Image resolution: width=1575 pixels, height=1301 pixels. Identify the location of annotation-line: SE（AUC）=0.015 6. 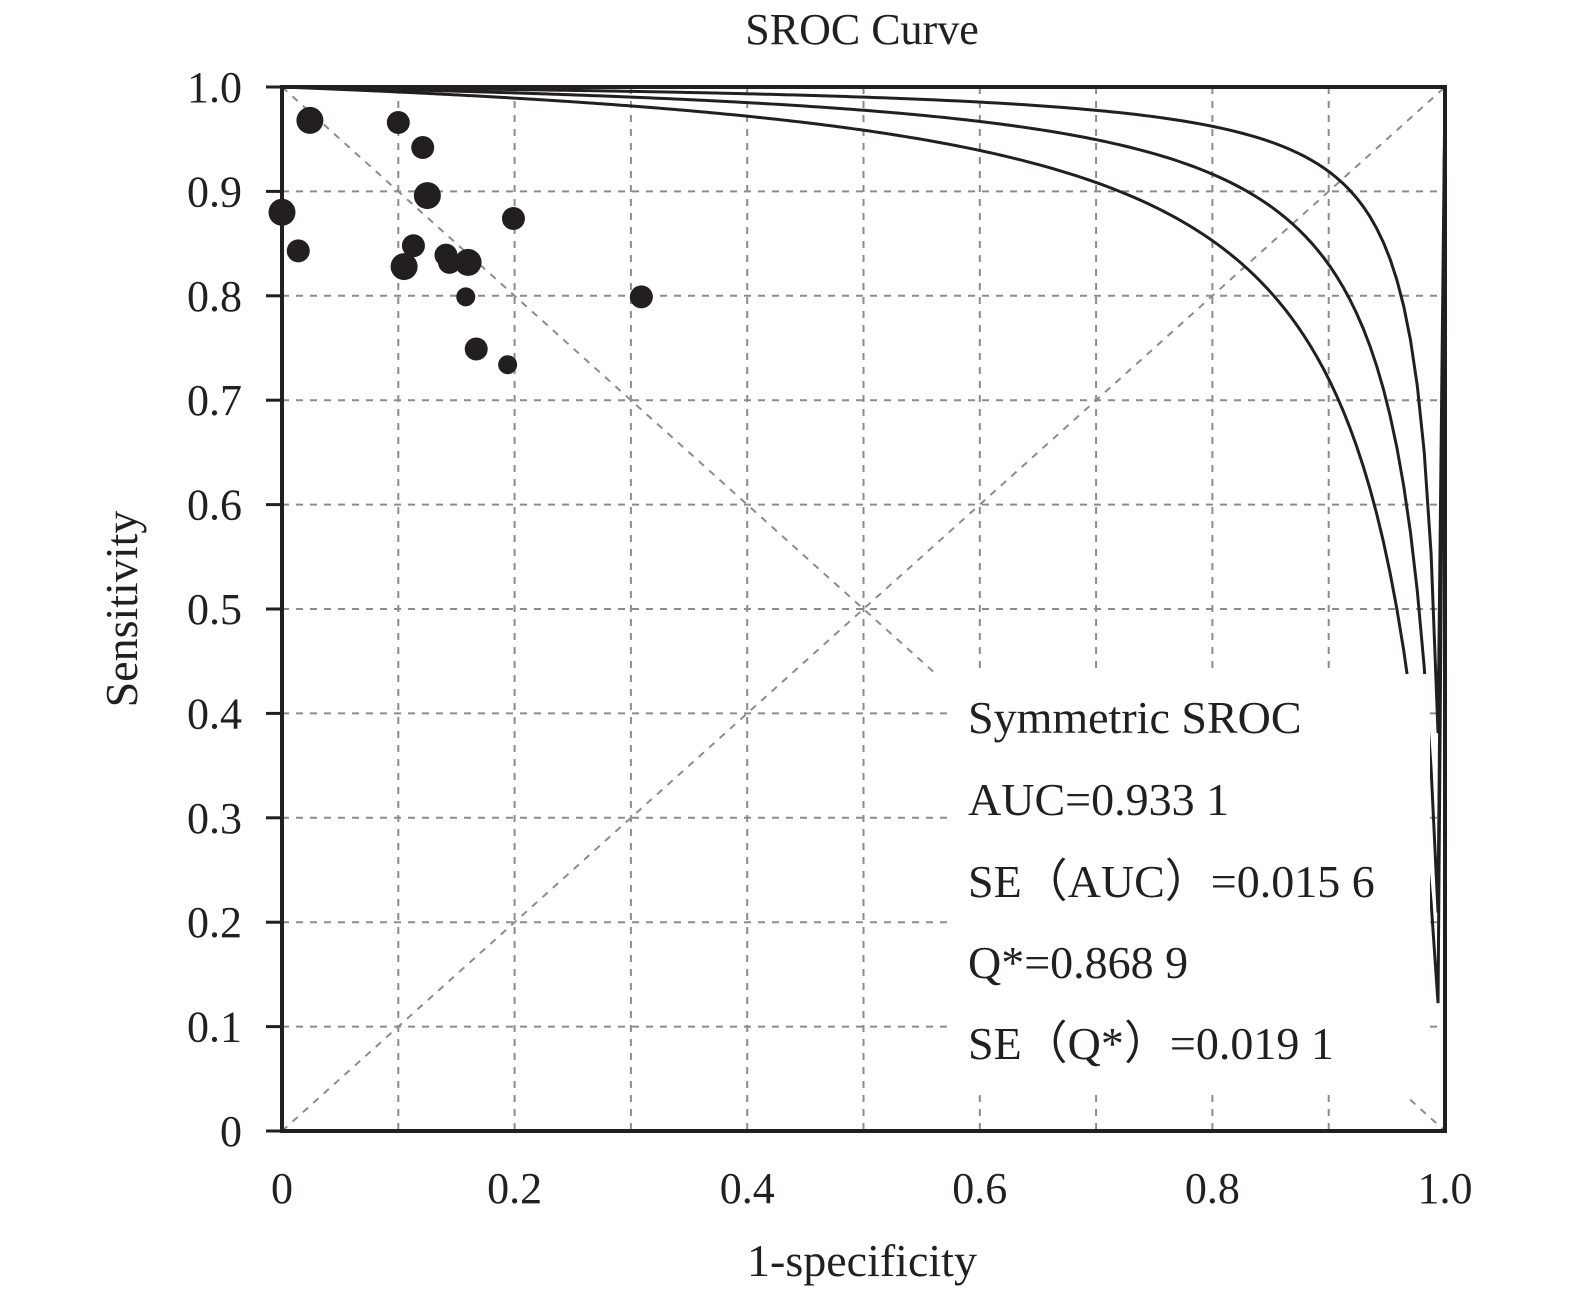
(1171, 881).